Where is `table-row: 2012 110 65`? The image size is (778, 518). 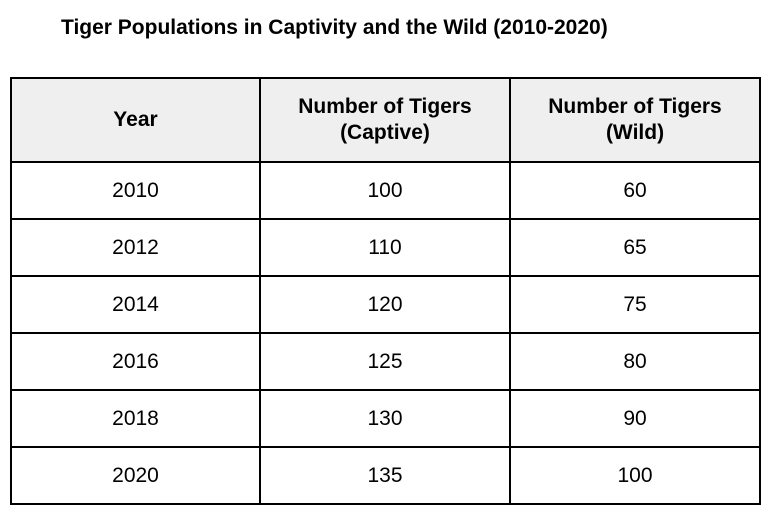
table-row: 2012 110 65 is located at coordinates (385, 247).